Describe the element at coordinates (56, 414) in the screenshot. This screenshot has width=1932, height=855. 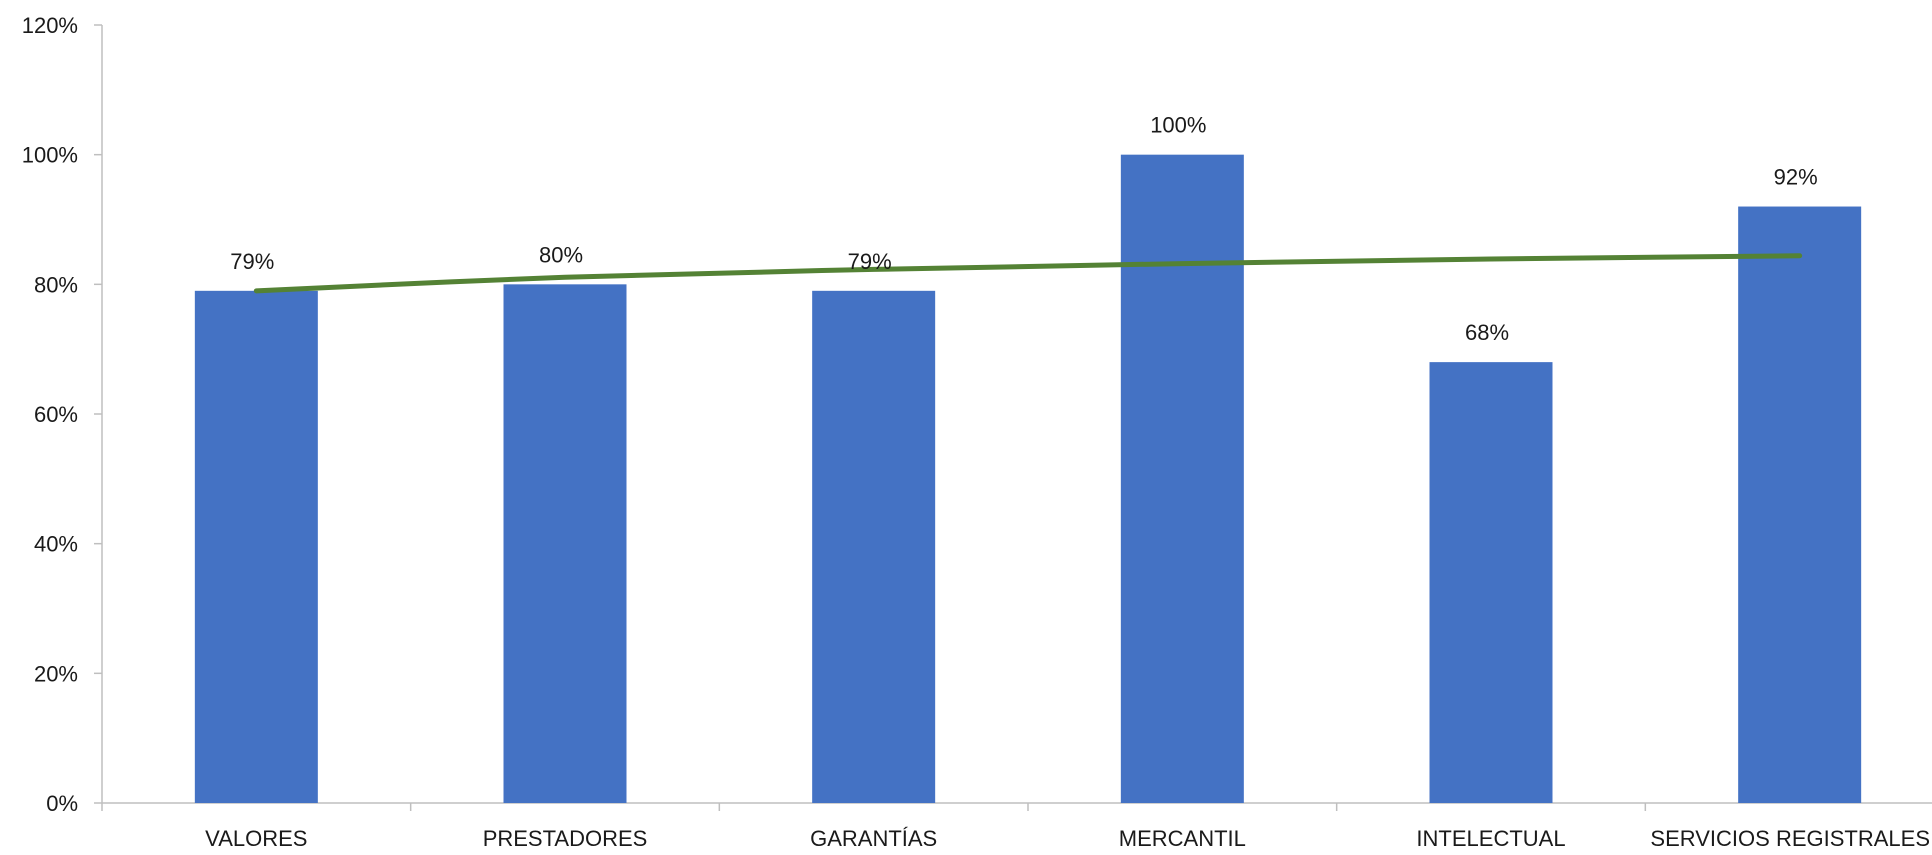
I see `y-tick-label: 60%` at that location.